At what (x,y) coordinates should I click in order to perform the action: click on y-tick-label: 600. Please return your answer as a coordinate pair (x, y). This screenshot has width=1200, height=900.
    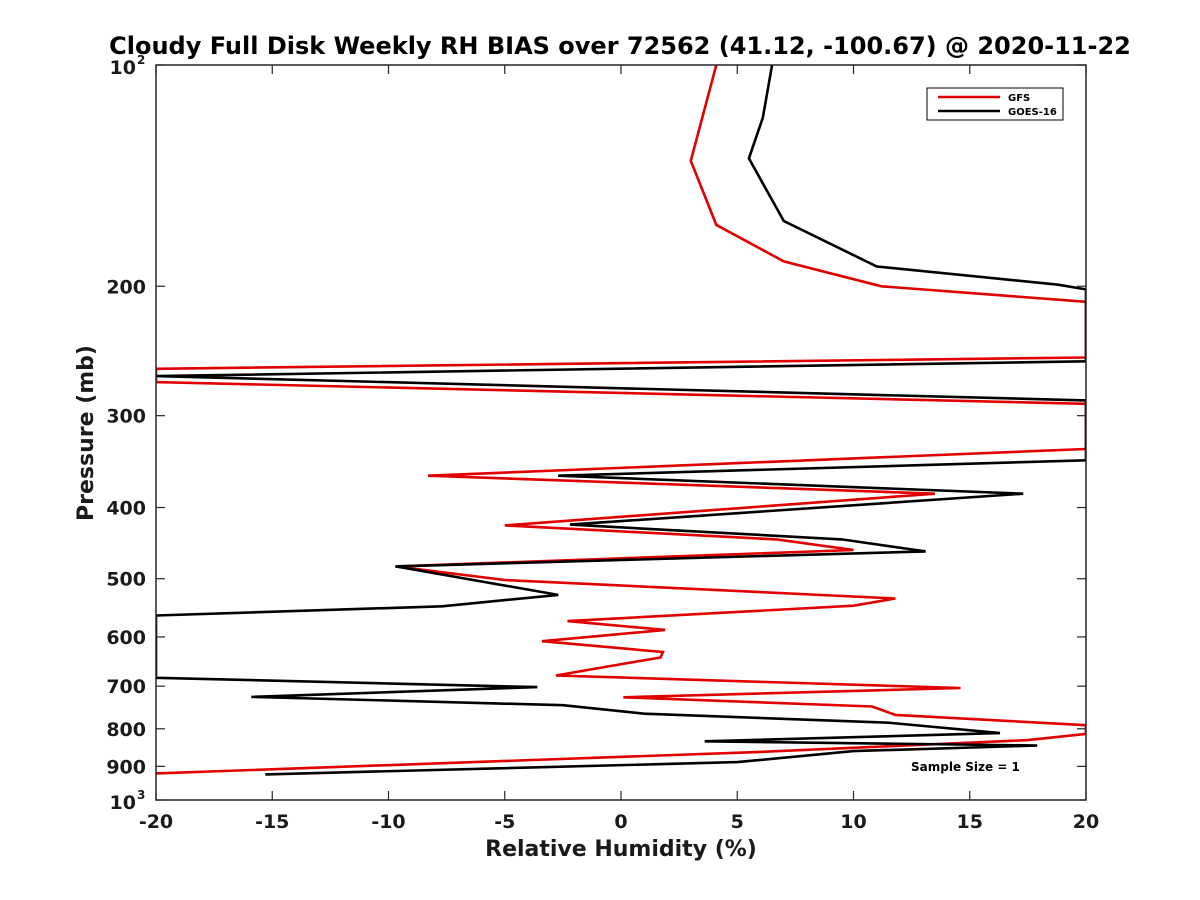
    Looking at the image, I should click on (126, 638).